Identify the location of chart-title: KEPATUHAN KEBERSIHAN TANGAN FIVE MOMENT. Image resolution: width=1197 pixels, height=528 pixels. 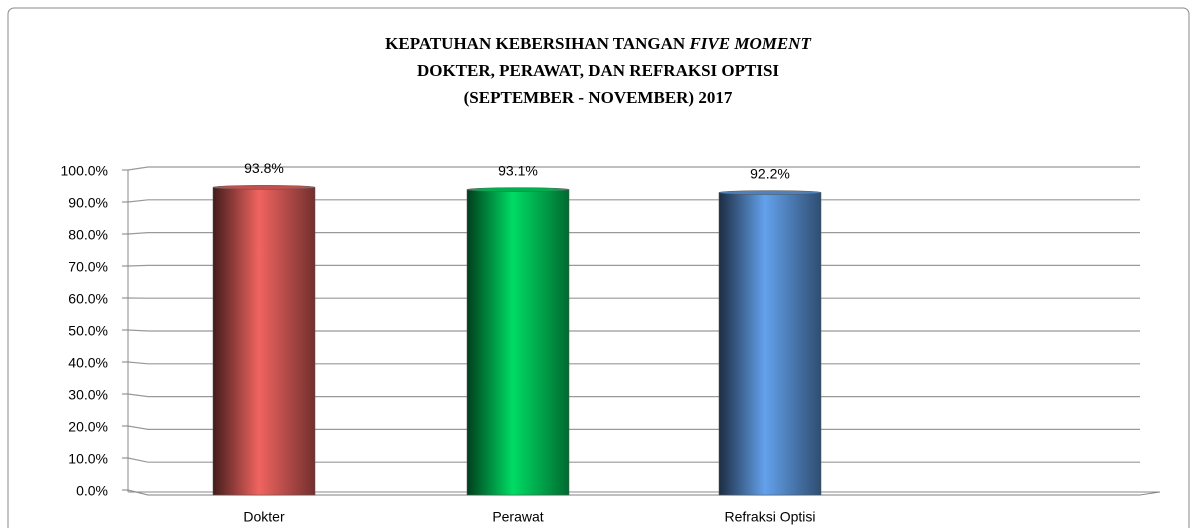
(598, 43).